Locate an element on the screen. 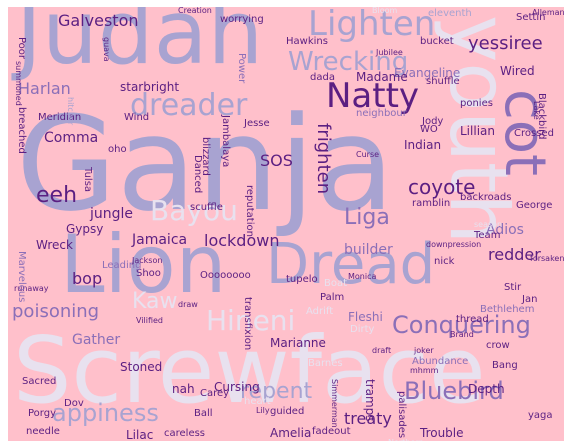 Image resolution: width=572 pixels, height=448 pixels. cloud-word: Indian is located at coordinates (423, 145).